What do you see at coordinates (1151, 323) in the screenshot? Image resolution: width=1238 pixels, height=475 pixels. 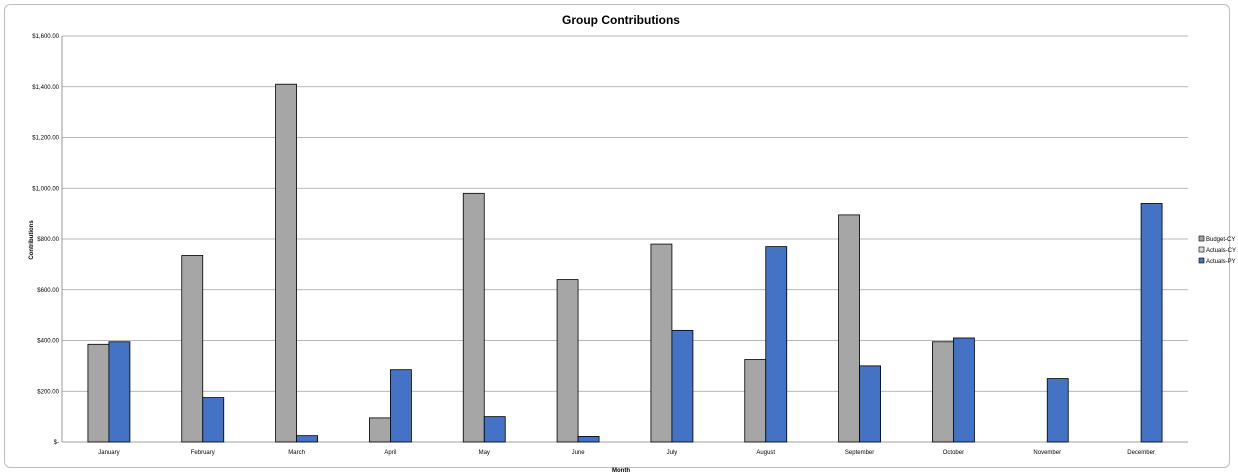 I see `bar-actuals-py-december` at bounding box center [1151, 323].